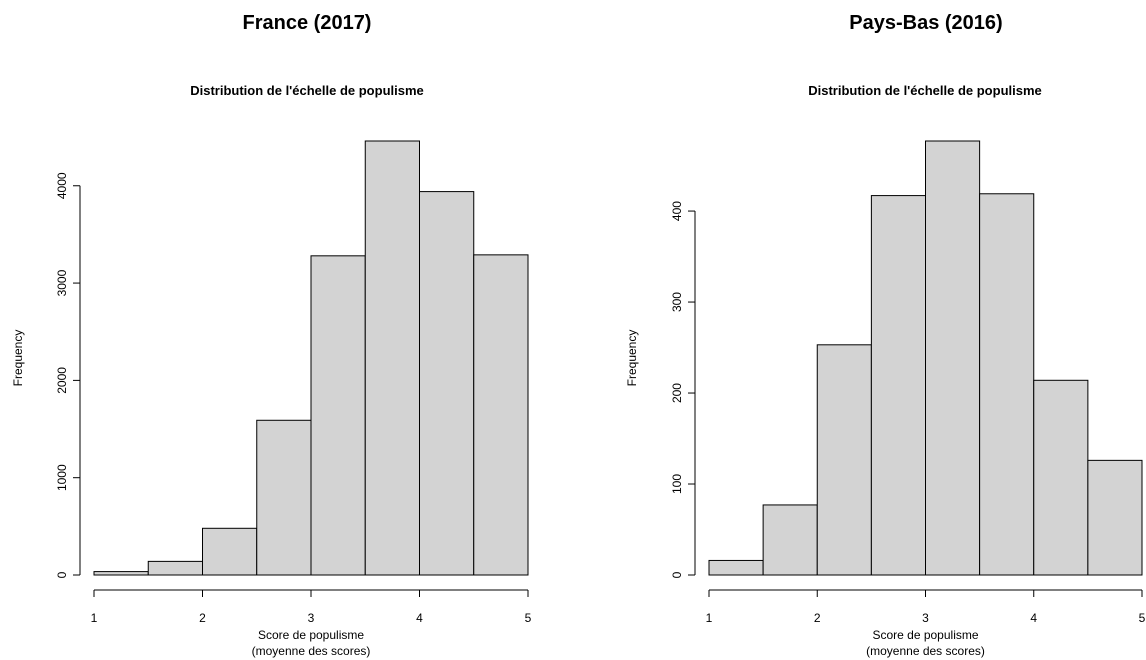 The width and height of the screenshot is (1146, 660). What do you see at coordinates (632, 358) in the screenshot?
I see `pays-bas-y-axis-label: Frequency` at bounding box center [632, 358].